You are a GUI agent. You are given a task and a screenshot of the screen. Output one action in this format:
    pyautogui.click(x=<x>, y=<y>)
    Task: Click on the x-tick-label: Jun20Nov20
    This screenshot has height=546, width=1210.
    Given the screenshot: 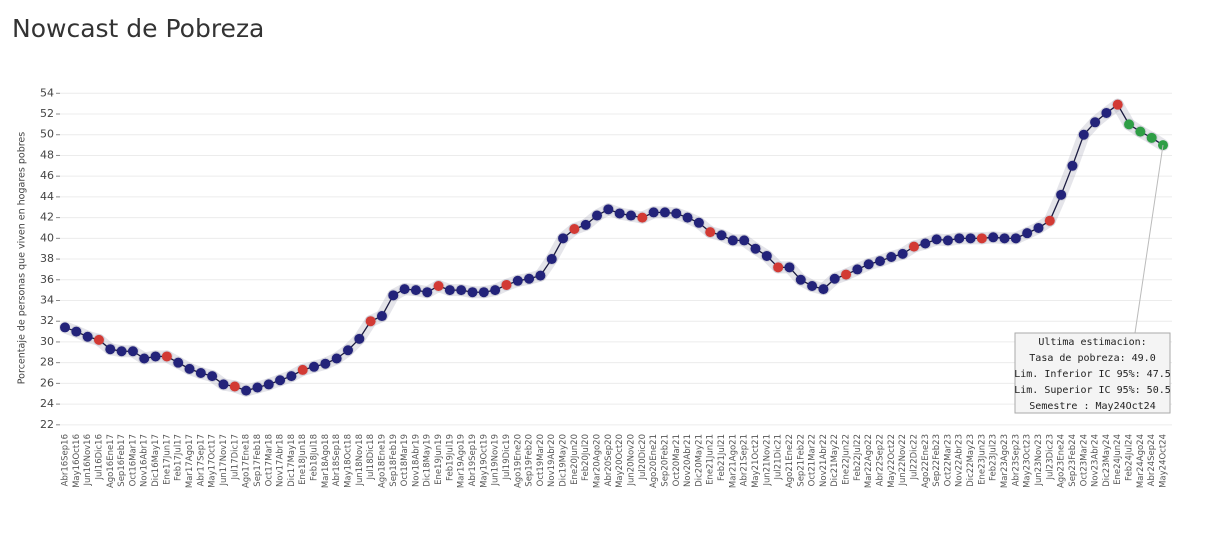 What is the action you would take?
    pyautogui.click(x=631, y=460)
    